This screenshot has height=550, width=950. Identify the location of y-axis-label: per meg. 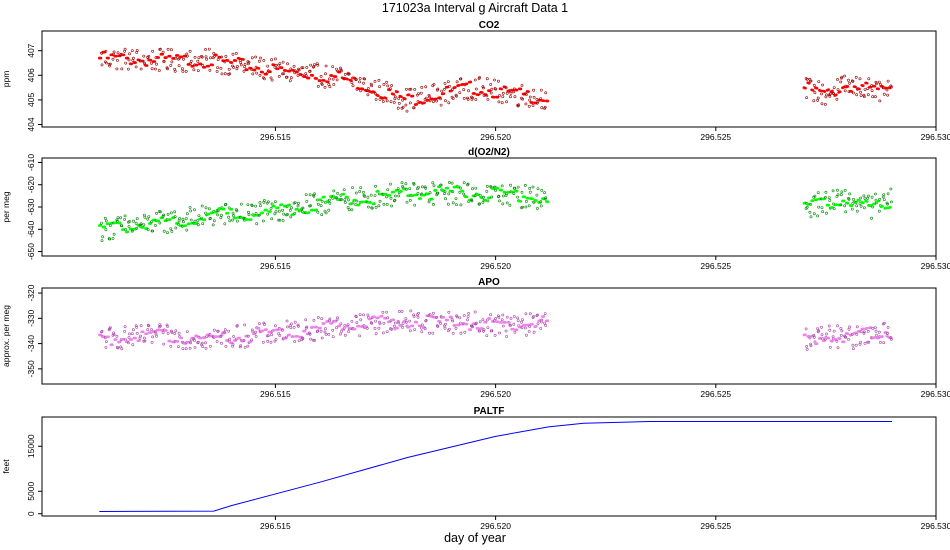
(6, 206).